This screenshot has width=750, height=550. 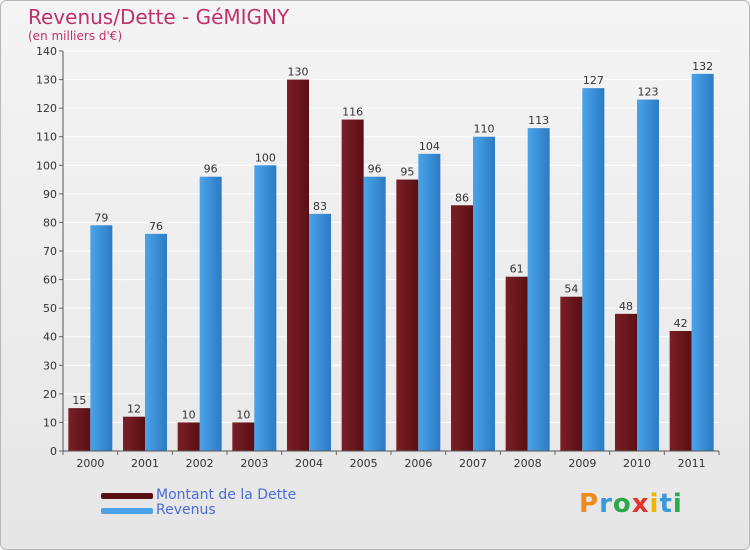 What do you see at coordinates (374, 313) in the screenshot?
I see `bar-revenus-2005` at bounding box center [374, 313].